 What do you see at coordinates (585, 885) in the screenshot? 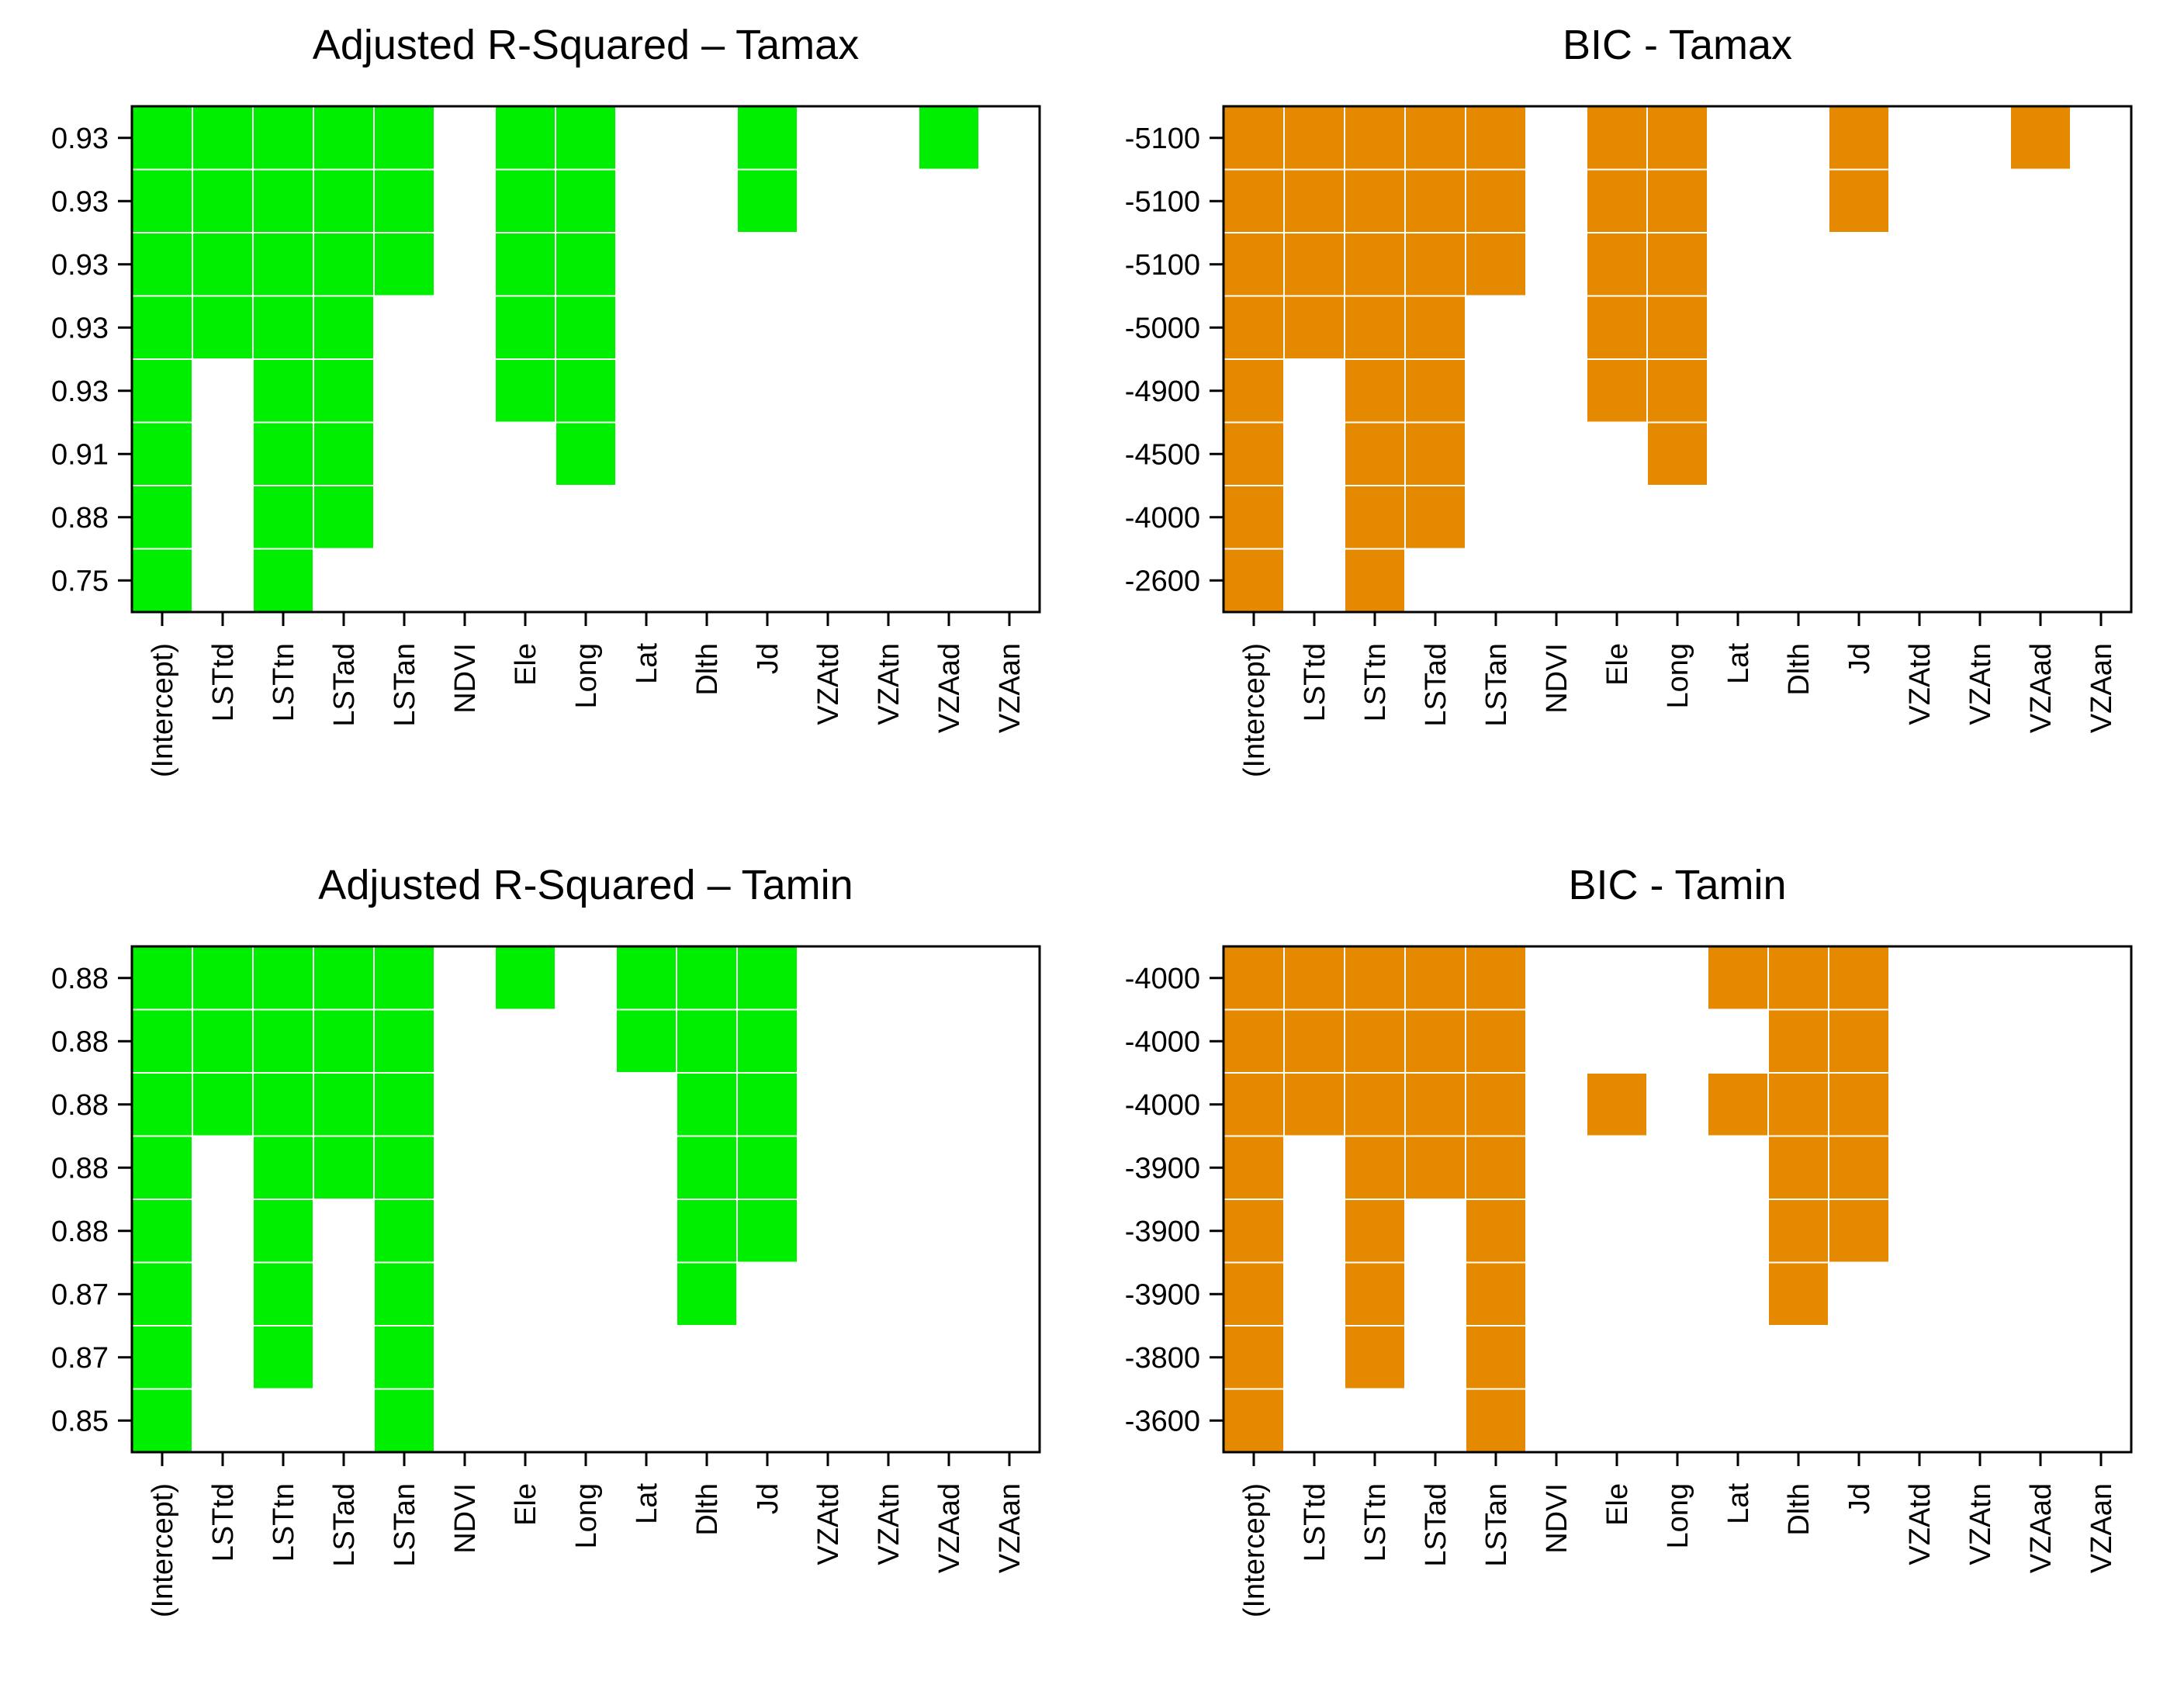
I see `chart-title: Adjusted R-Squared – Tamin` at bounding box center [585, 885].